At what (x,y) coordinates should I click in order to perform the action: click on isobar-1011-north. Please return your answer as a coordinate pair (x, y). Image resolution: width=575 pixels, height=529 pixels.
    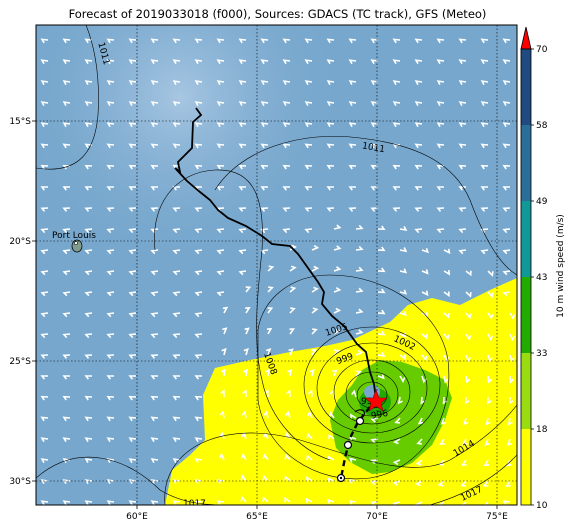
    Looking at the image, I should click on (67, 97).